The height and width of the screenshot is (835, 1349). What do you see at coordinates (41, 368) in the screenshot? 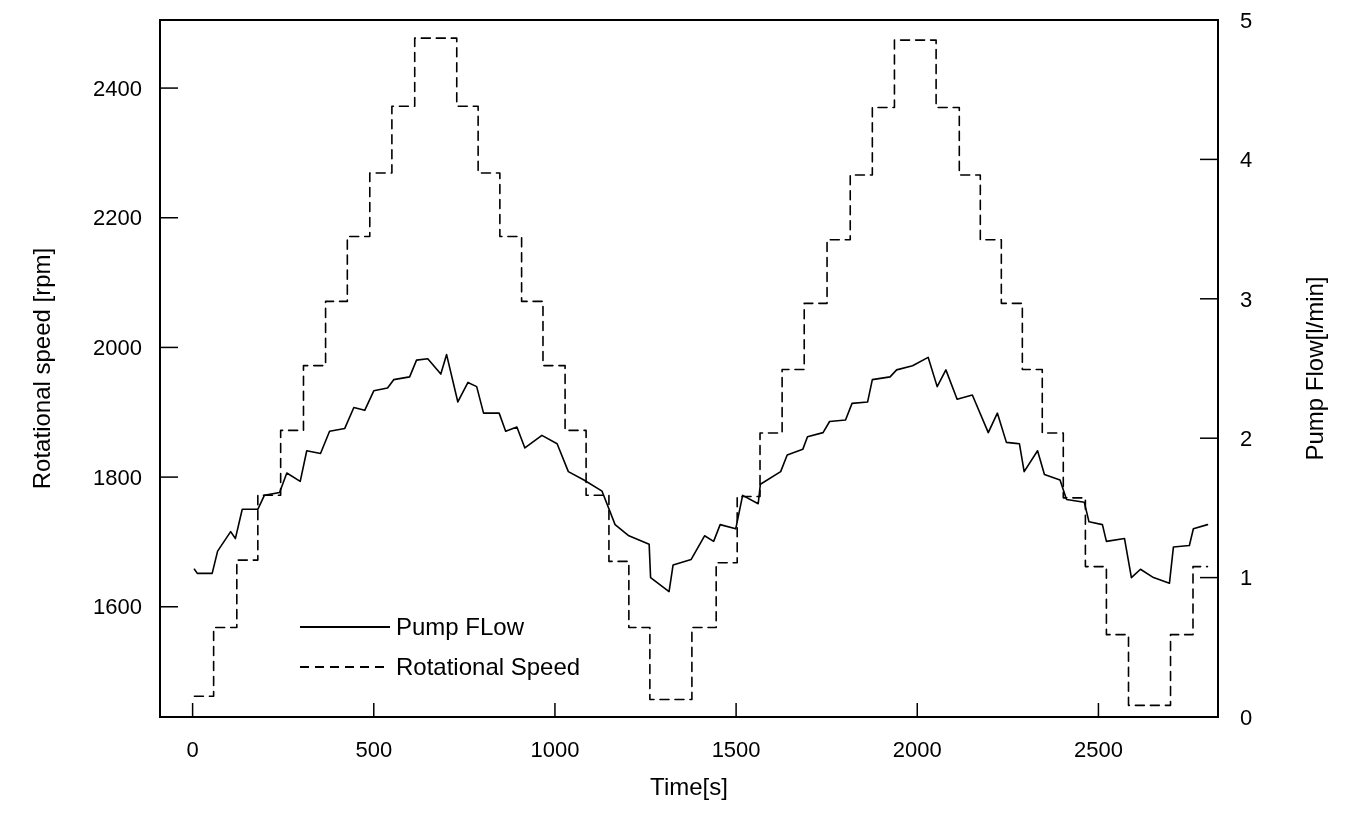
I see `y-axis-title: Rotational speed [rpm]` at bounding box center [41, 368].